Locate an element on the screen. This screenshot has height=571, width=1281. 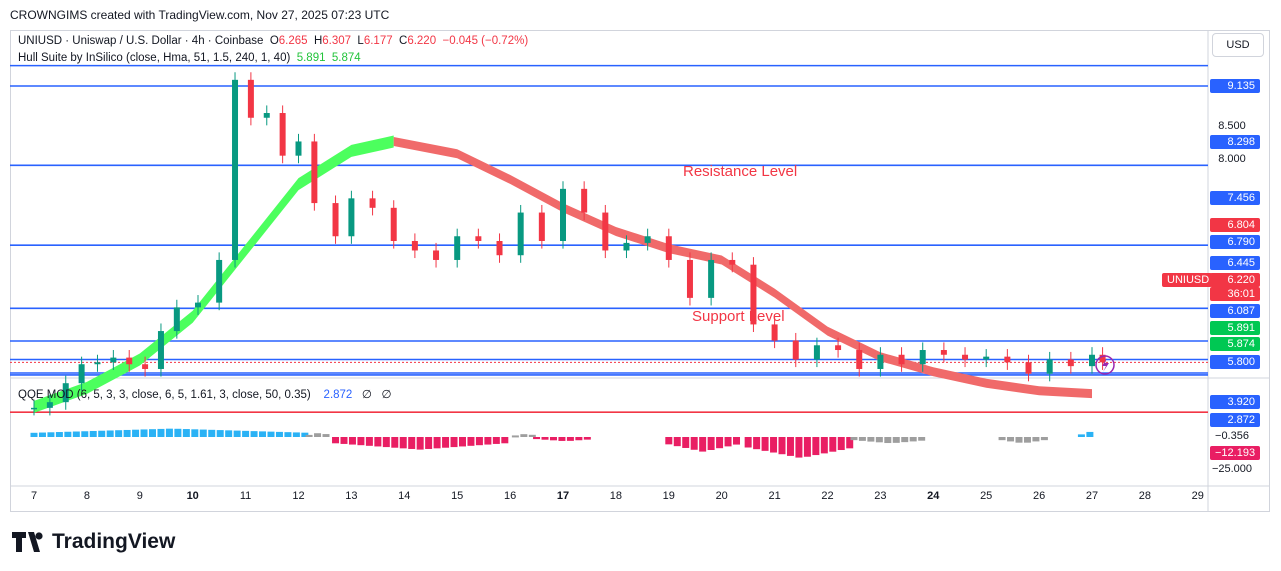
open-value: 6.265 is located at coordinates (293, 41).